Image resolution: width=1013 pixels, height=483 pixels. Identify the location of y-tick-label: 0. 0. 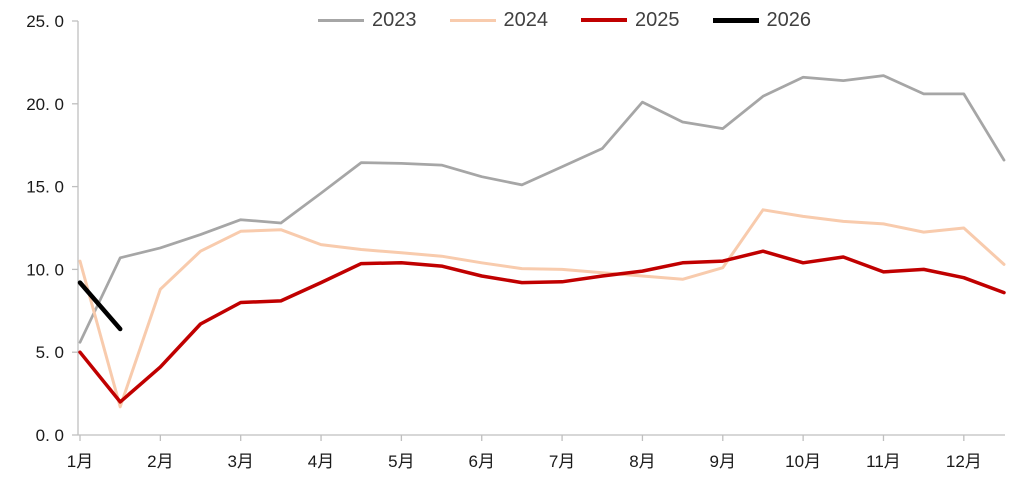
(50, 435).